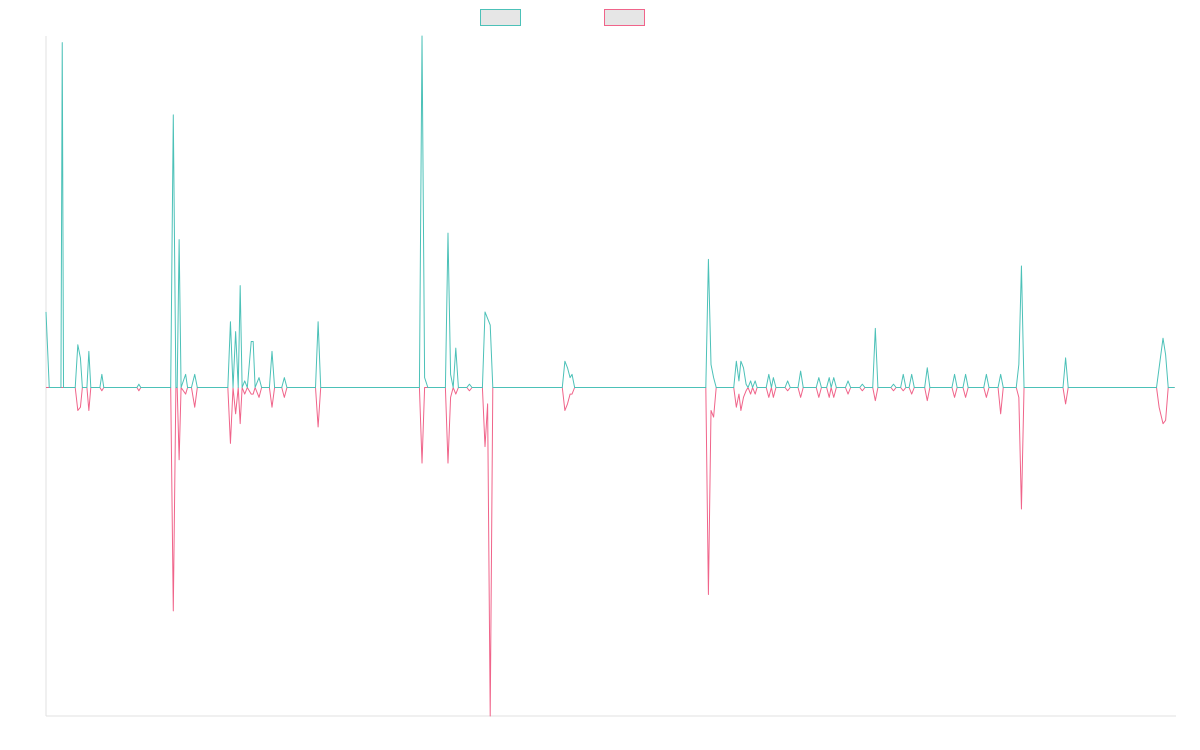 Image resolution: width=1200 pixels, height=750 pixels. Describe the element at coordinates (562, 17) in the screenshot. I see `legend` at that location.